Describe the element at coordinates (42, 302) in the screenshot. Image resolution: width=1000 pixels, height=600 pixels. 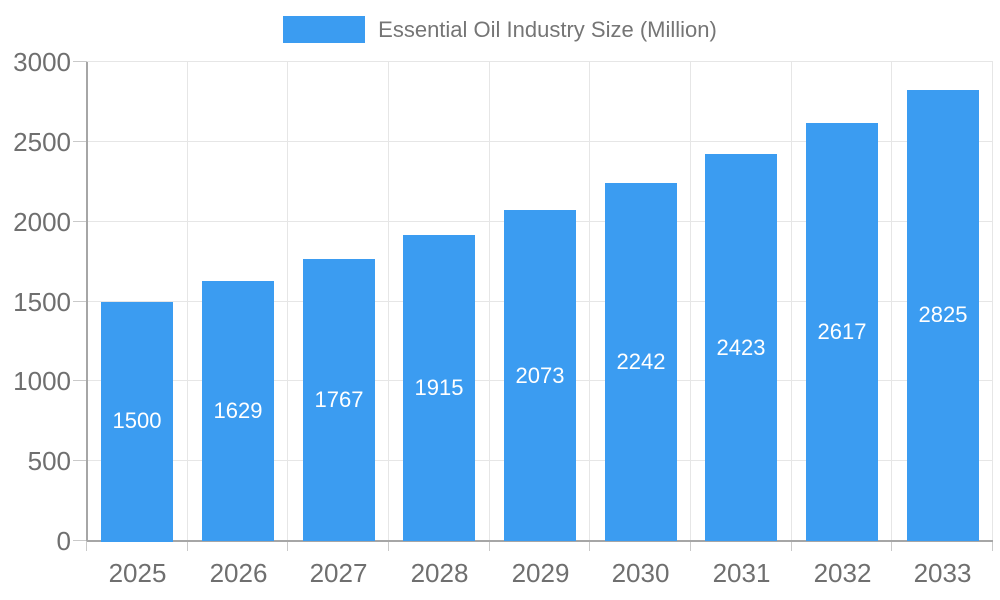
I see `y-tick-label: 1500` at that location.